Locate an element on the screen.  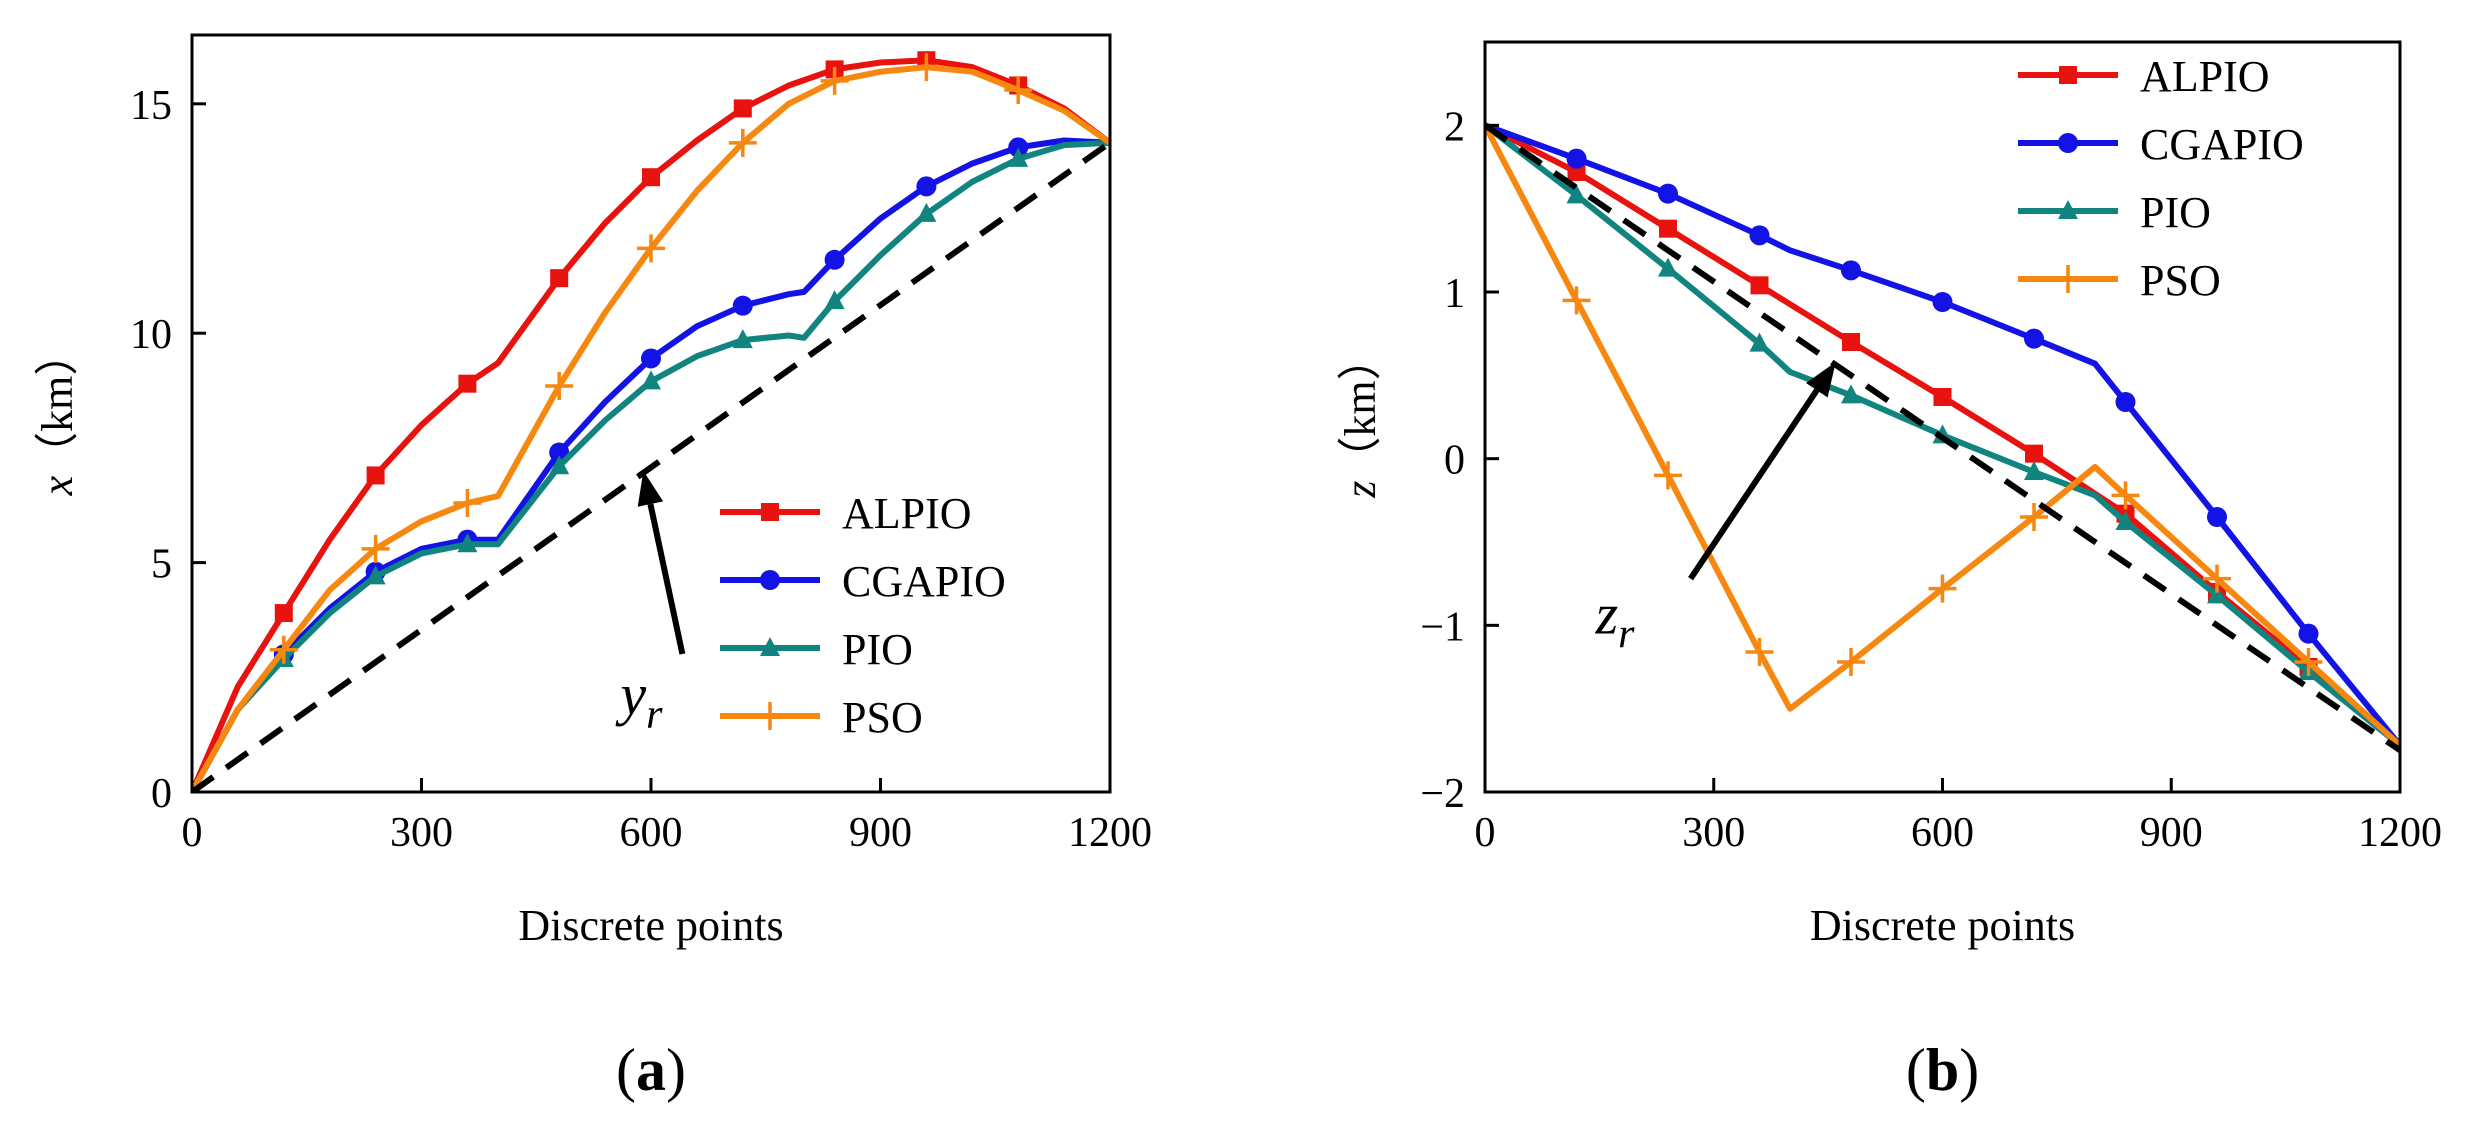
y-axis-variable: z is located at coordinates (1360, 490).